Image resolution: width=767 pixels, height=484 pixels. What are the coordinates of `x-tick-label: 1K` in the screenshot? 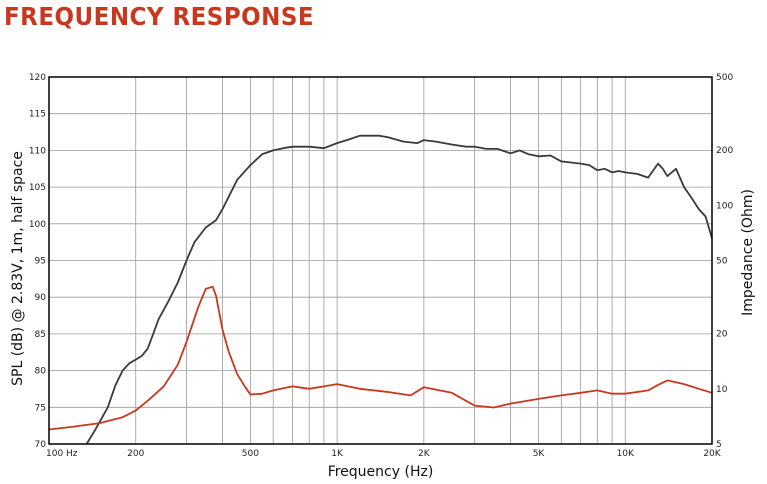 It's located at (337, 454).